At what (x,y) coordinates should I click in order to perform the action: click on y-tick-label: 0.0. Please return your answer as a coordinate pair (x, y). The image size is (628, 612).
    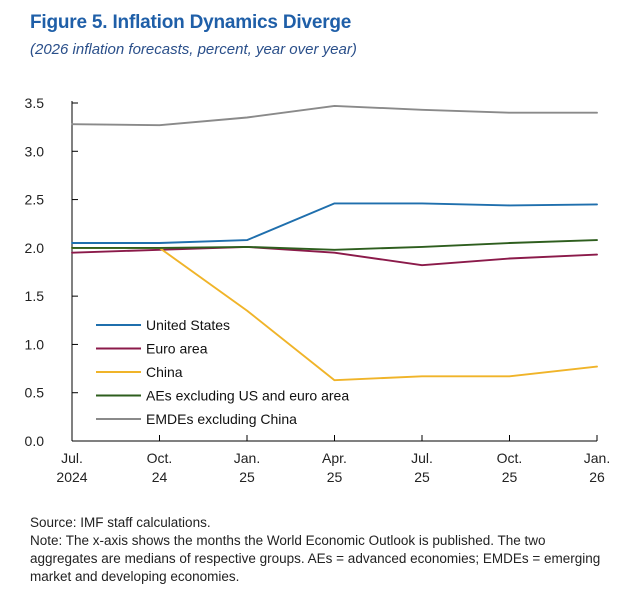
    Looking at the image, I should click on (35, 441).